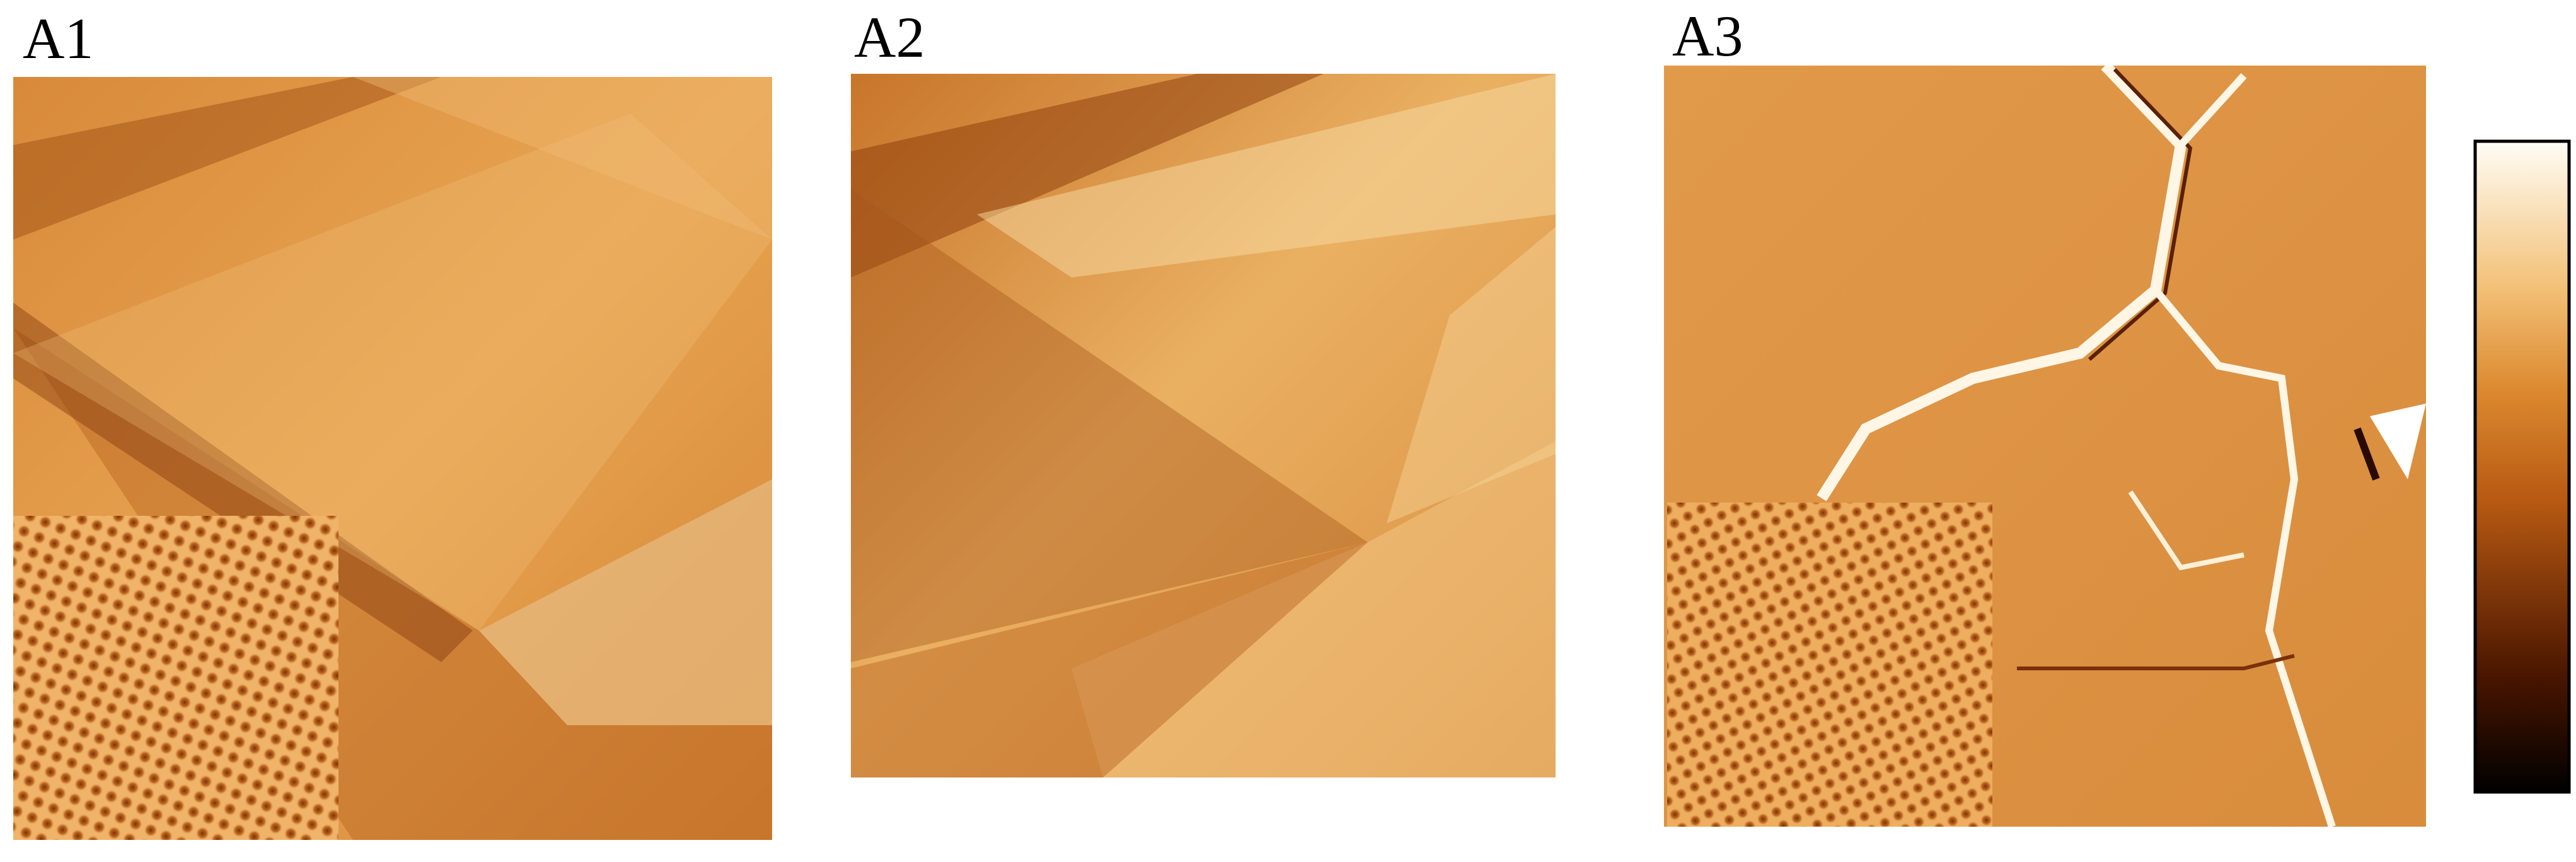  Describe the element at coordinates (890, 37) in the screenshot. I see `panel-label: A2` at that location.